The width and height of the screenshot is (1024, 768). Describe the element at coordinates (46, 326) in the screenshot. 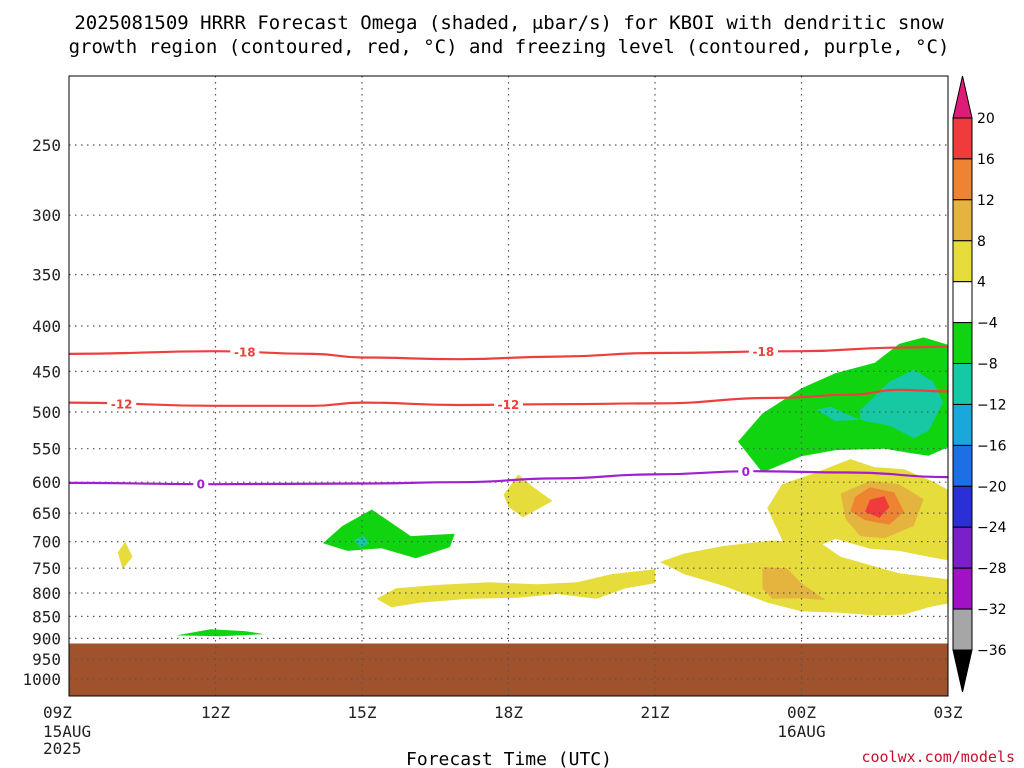

I see `y-tick-label: 400` at that location.